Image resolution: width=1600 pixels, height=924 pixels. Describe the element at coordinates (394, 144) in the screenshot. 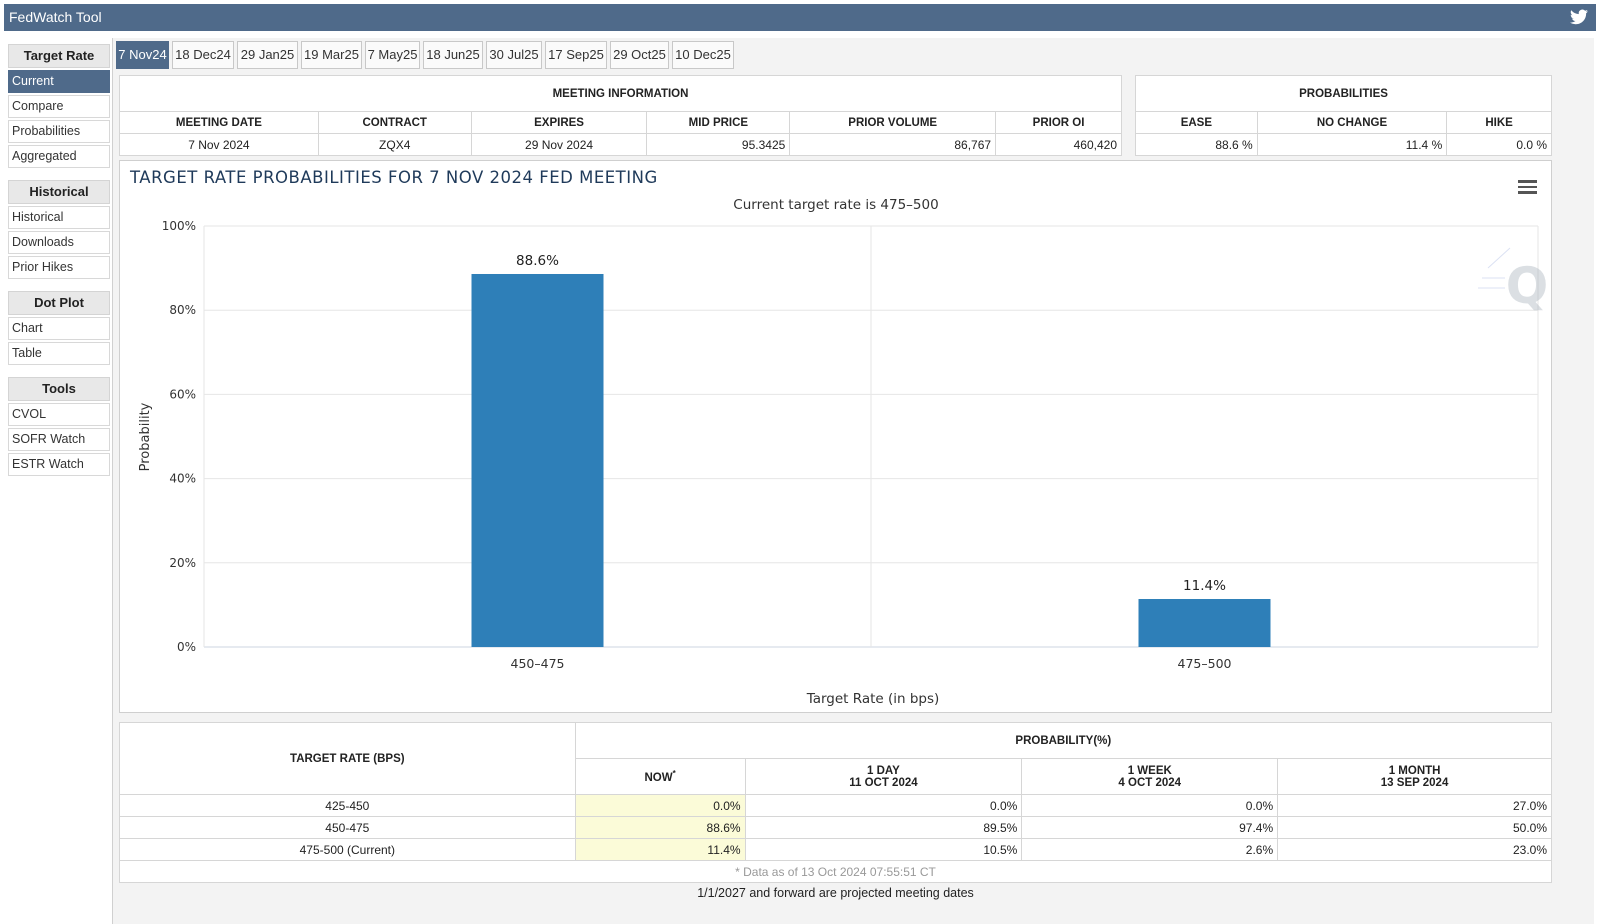

I see `contract-value: ZQX4` at that location.